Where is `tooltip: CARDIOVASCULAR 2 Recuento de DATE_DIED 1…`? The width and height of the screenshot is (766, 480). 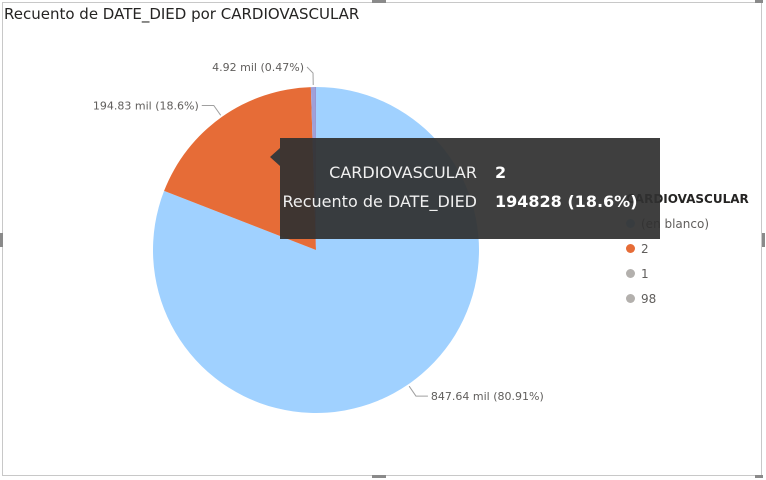
tooltip: CARDIOVASCULAR 2 Recuento de DATE_DIED 1… is located at coordinates (470, 188).